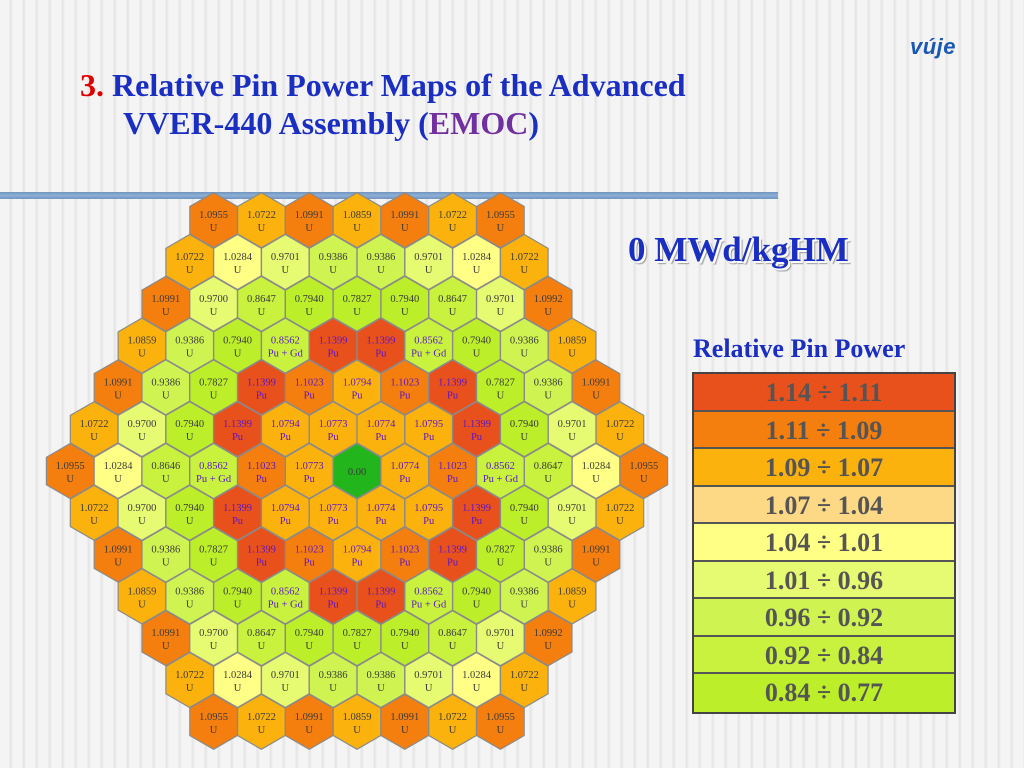 The image size is (1024, 768). I want to click on vuje-logo: vúje, so click(933, 46).